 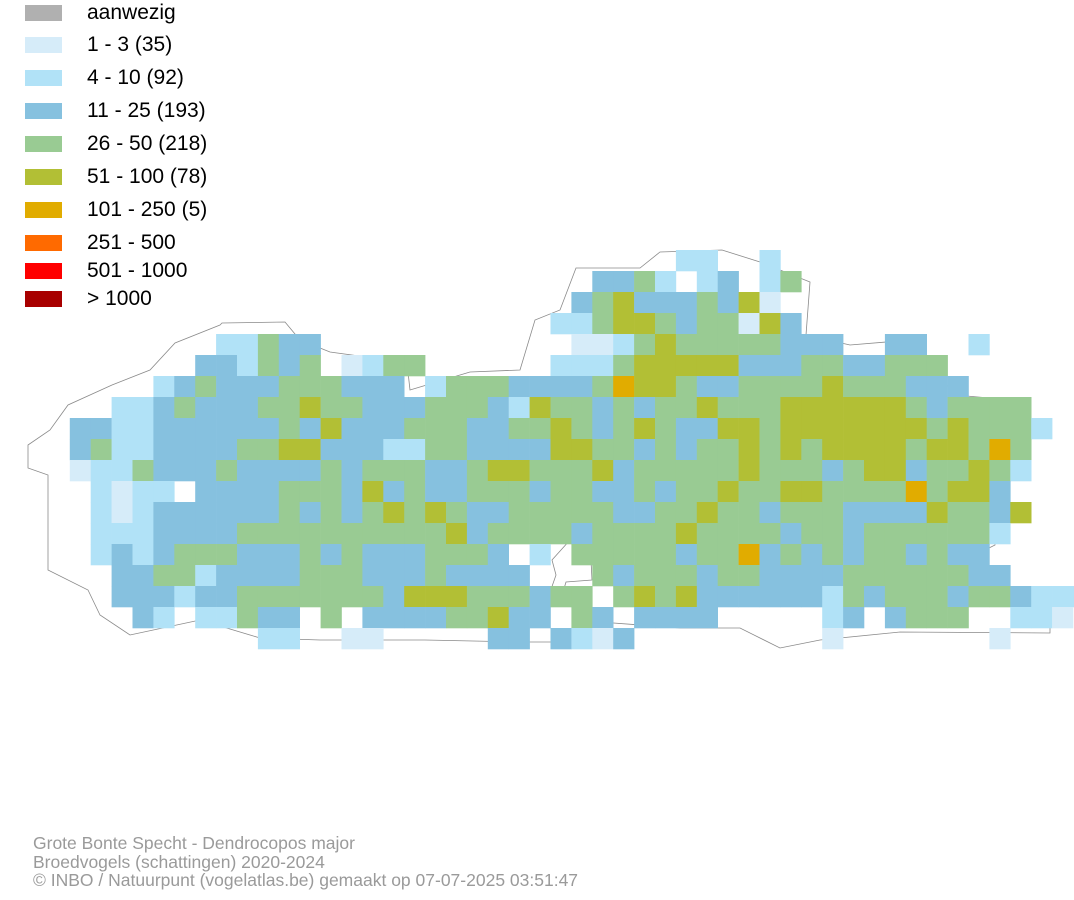 What do you see at coordinates (155, 245) in the screenshot?
I see `legend-item-251-500: 251 - 500` at bounding box center [155, 245].